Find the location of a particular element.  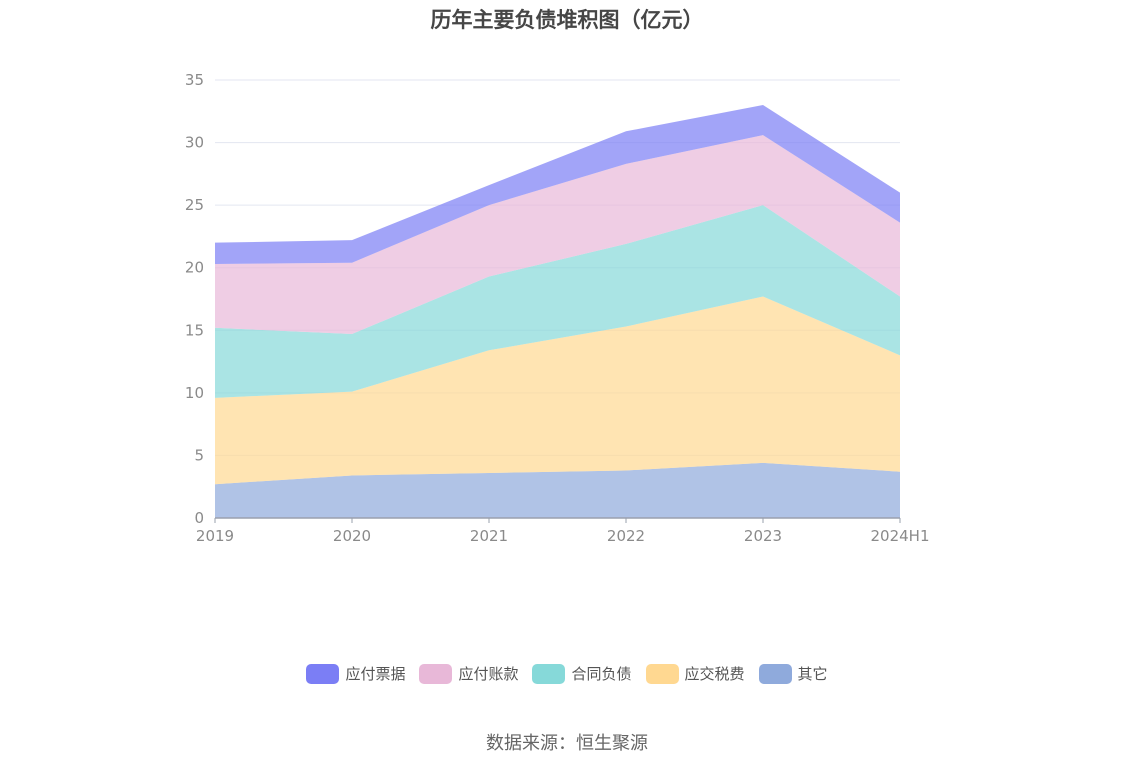

x-tick-label: 2020 is located at coordinates (352, 536).